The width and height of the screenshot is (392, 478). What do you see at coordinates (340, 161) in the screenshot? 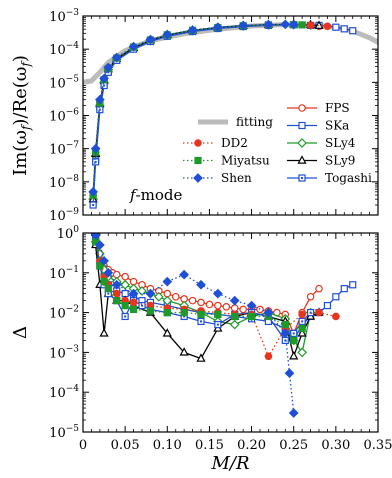
I see `legend-label: SLy9` at bounding box center [340, 161].